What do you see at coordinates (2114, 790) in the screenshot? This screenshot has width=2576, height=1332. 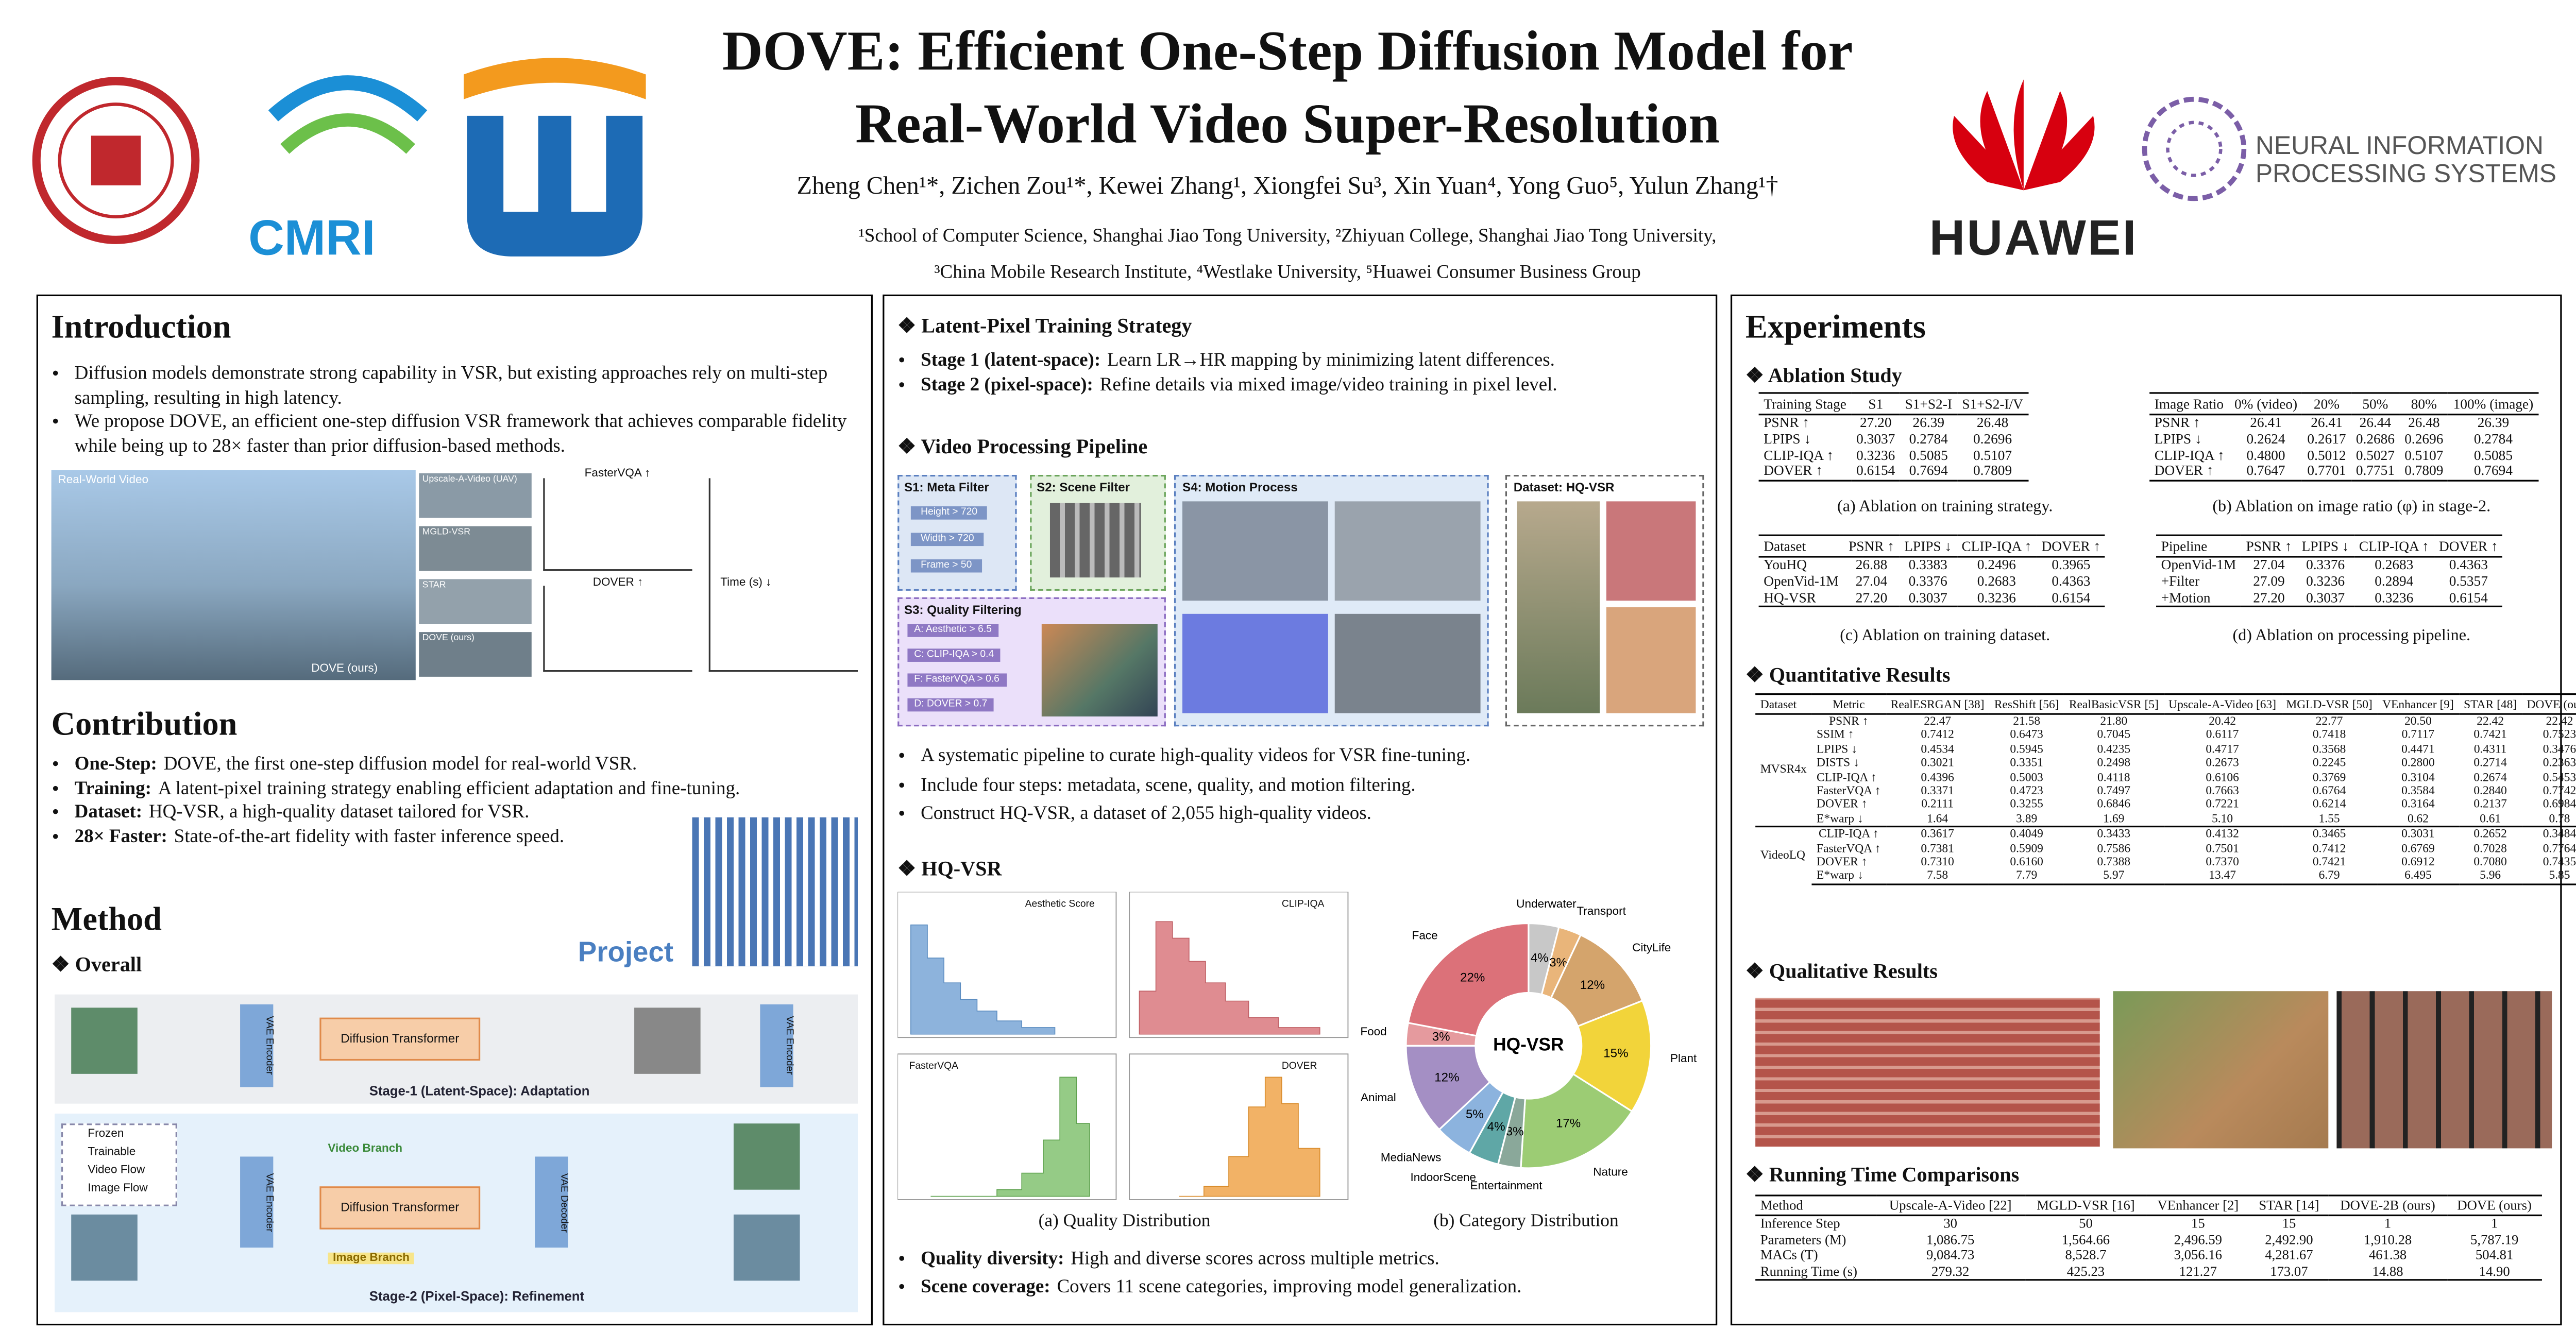 I see `table-cell: 0.7497` at bounding box center [2114, 790].